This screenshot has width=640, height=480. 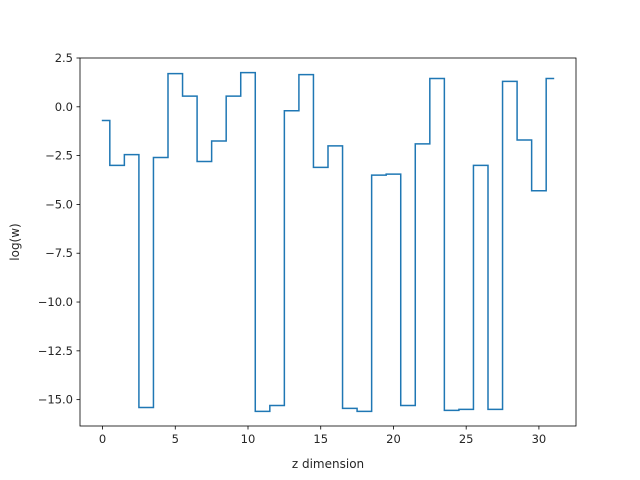 I want to click on y-tick-label: −15.0, so click(x=55, y=400).